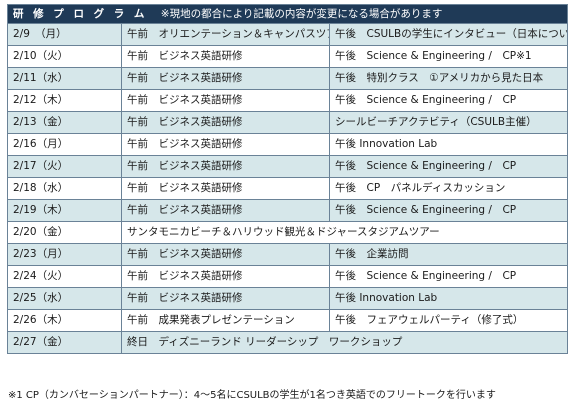 This screenshot has width=576, height=404. I want to click on schedule-row: 2/25（水） 午前 ビジネス英語研修 午後 Innovation Lab, so click(287, 298).